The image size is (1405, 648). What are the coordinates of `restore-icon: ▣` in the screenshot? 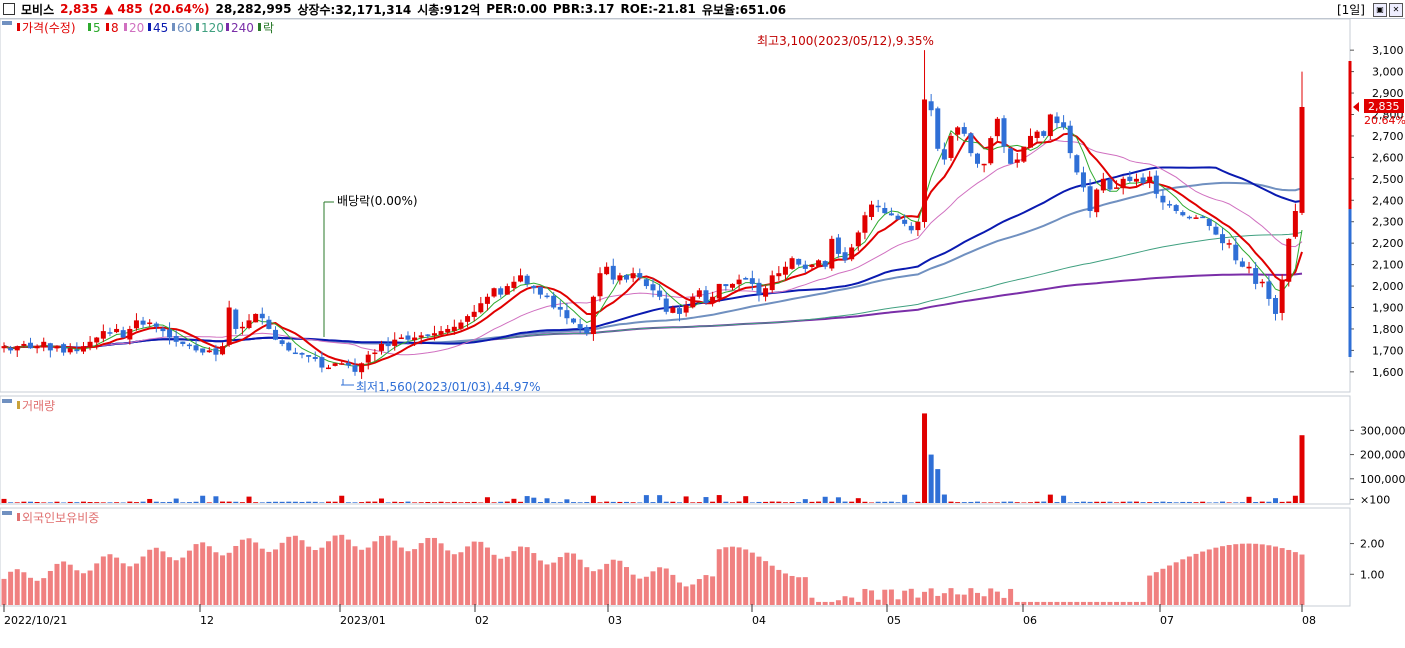 It's located at (1380, 9).